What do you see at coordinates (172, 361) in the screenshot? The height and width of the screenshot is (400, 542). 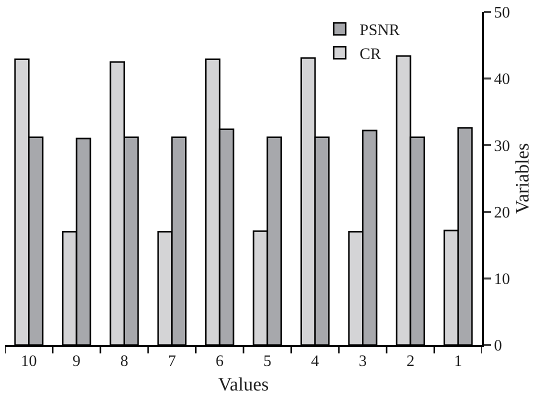 I see `x-tick-label: 7` at bounding box center [172, 361].